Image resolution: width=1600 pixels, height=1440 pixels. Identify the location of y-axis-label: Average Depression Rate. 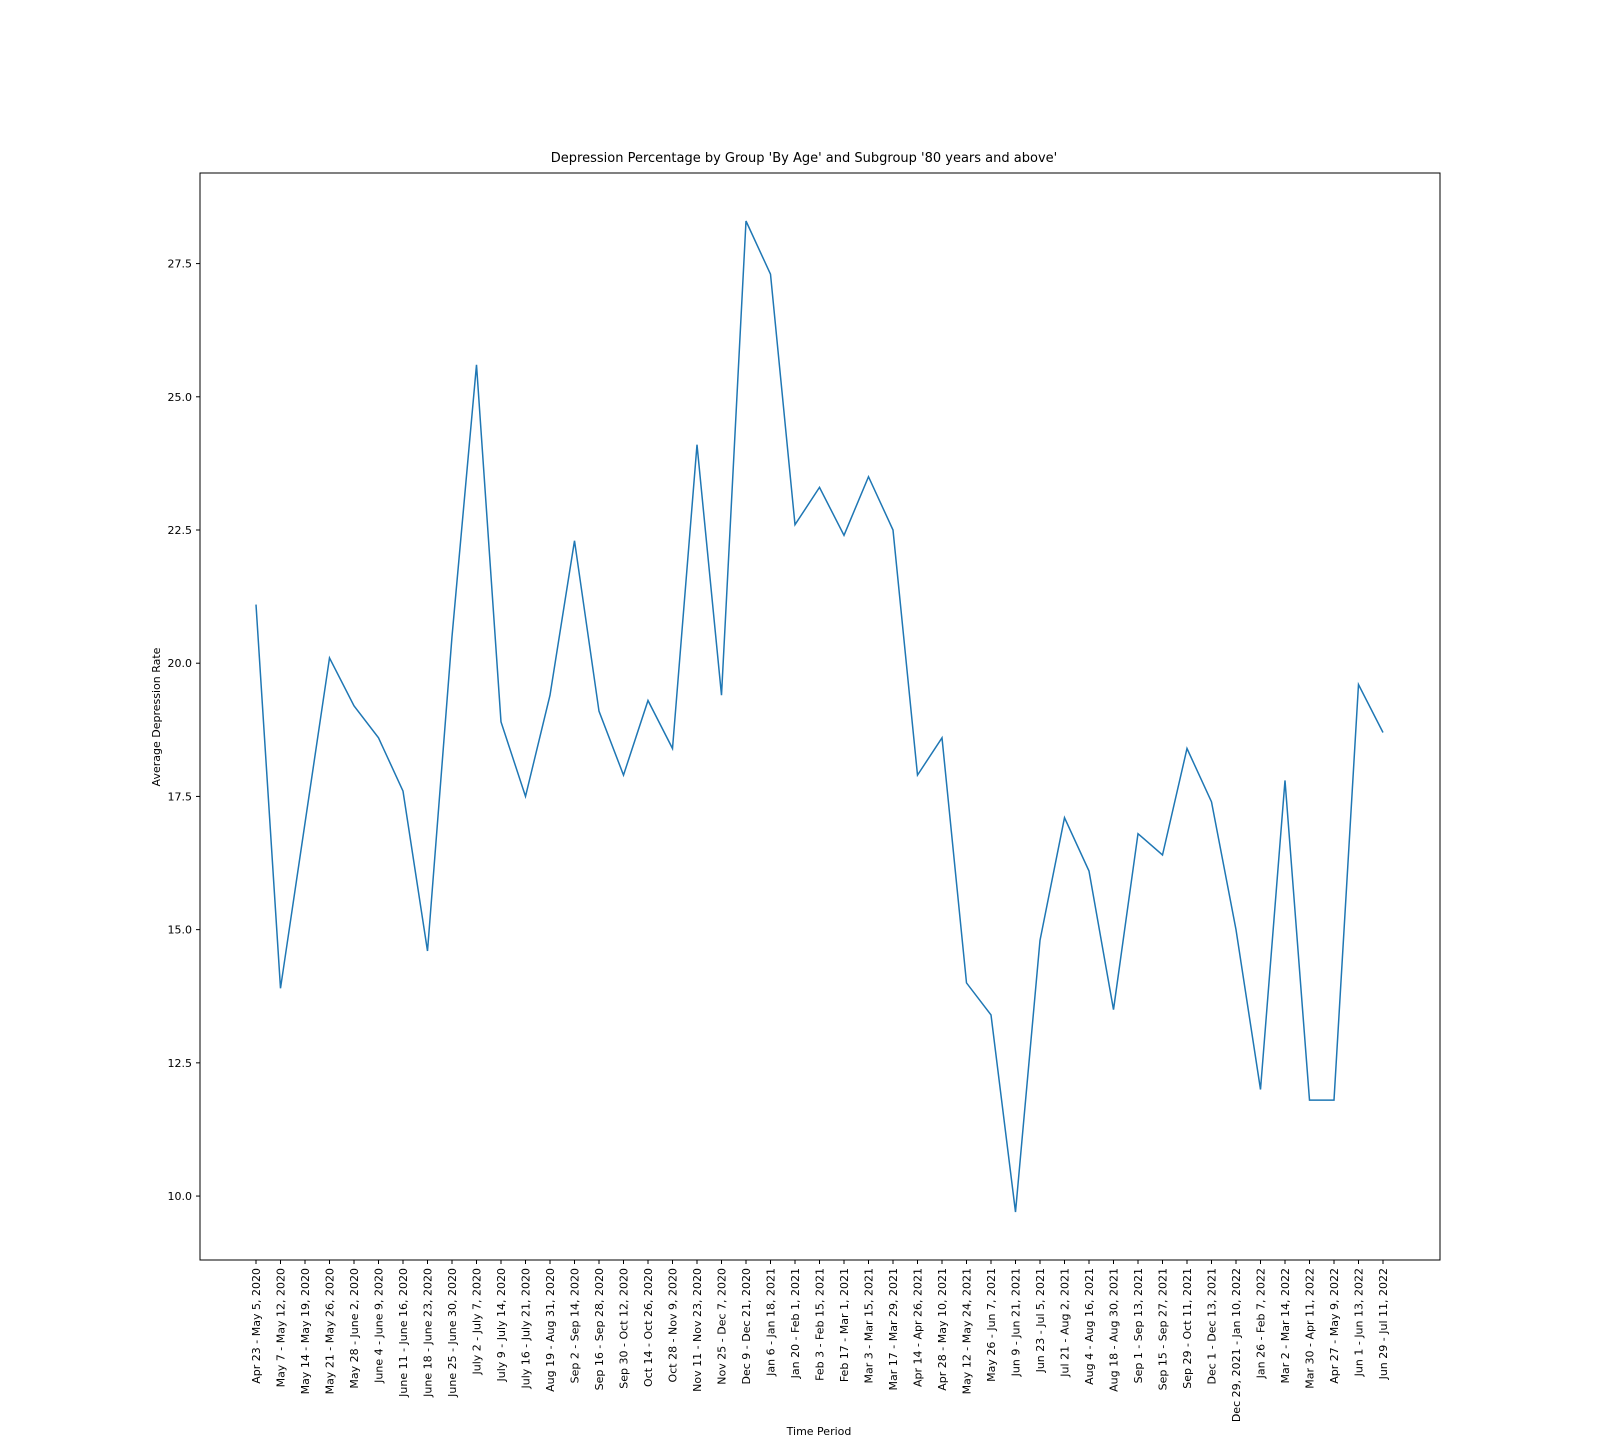
(156, 716).